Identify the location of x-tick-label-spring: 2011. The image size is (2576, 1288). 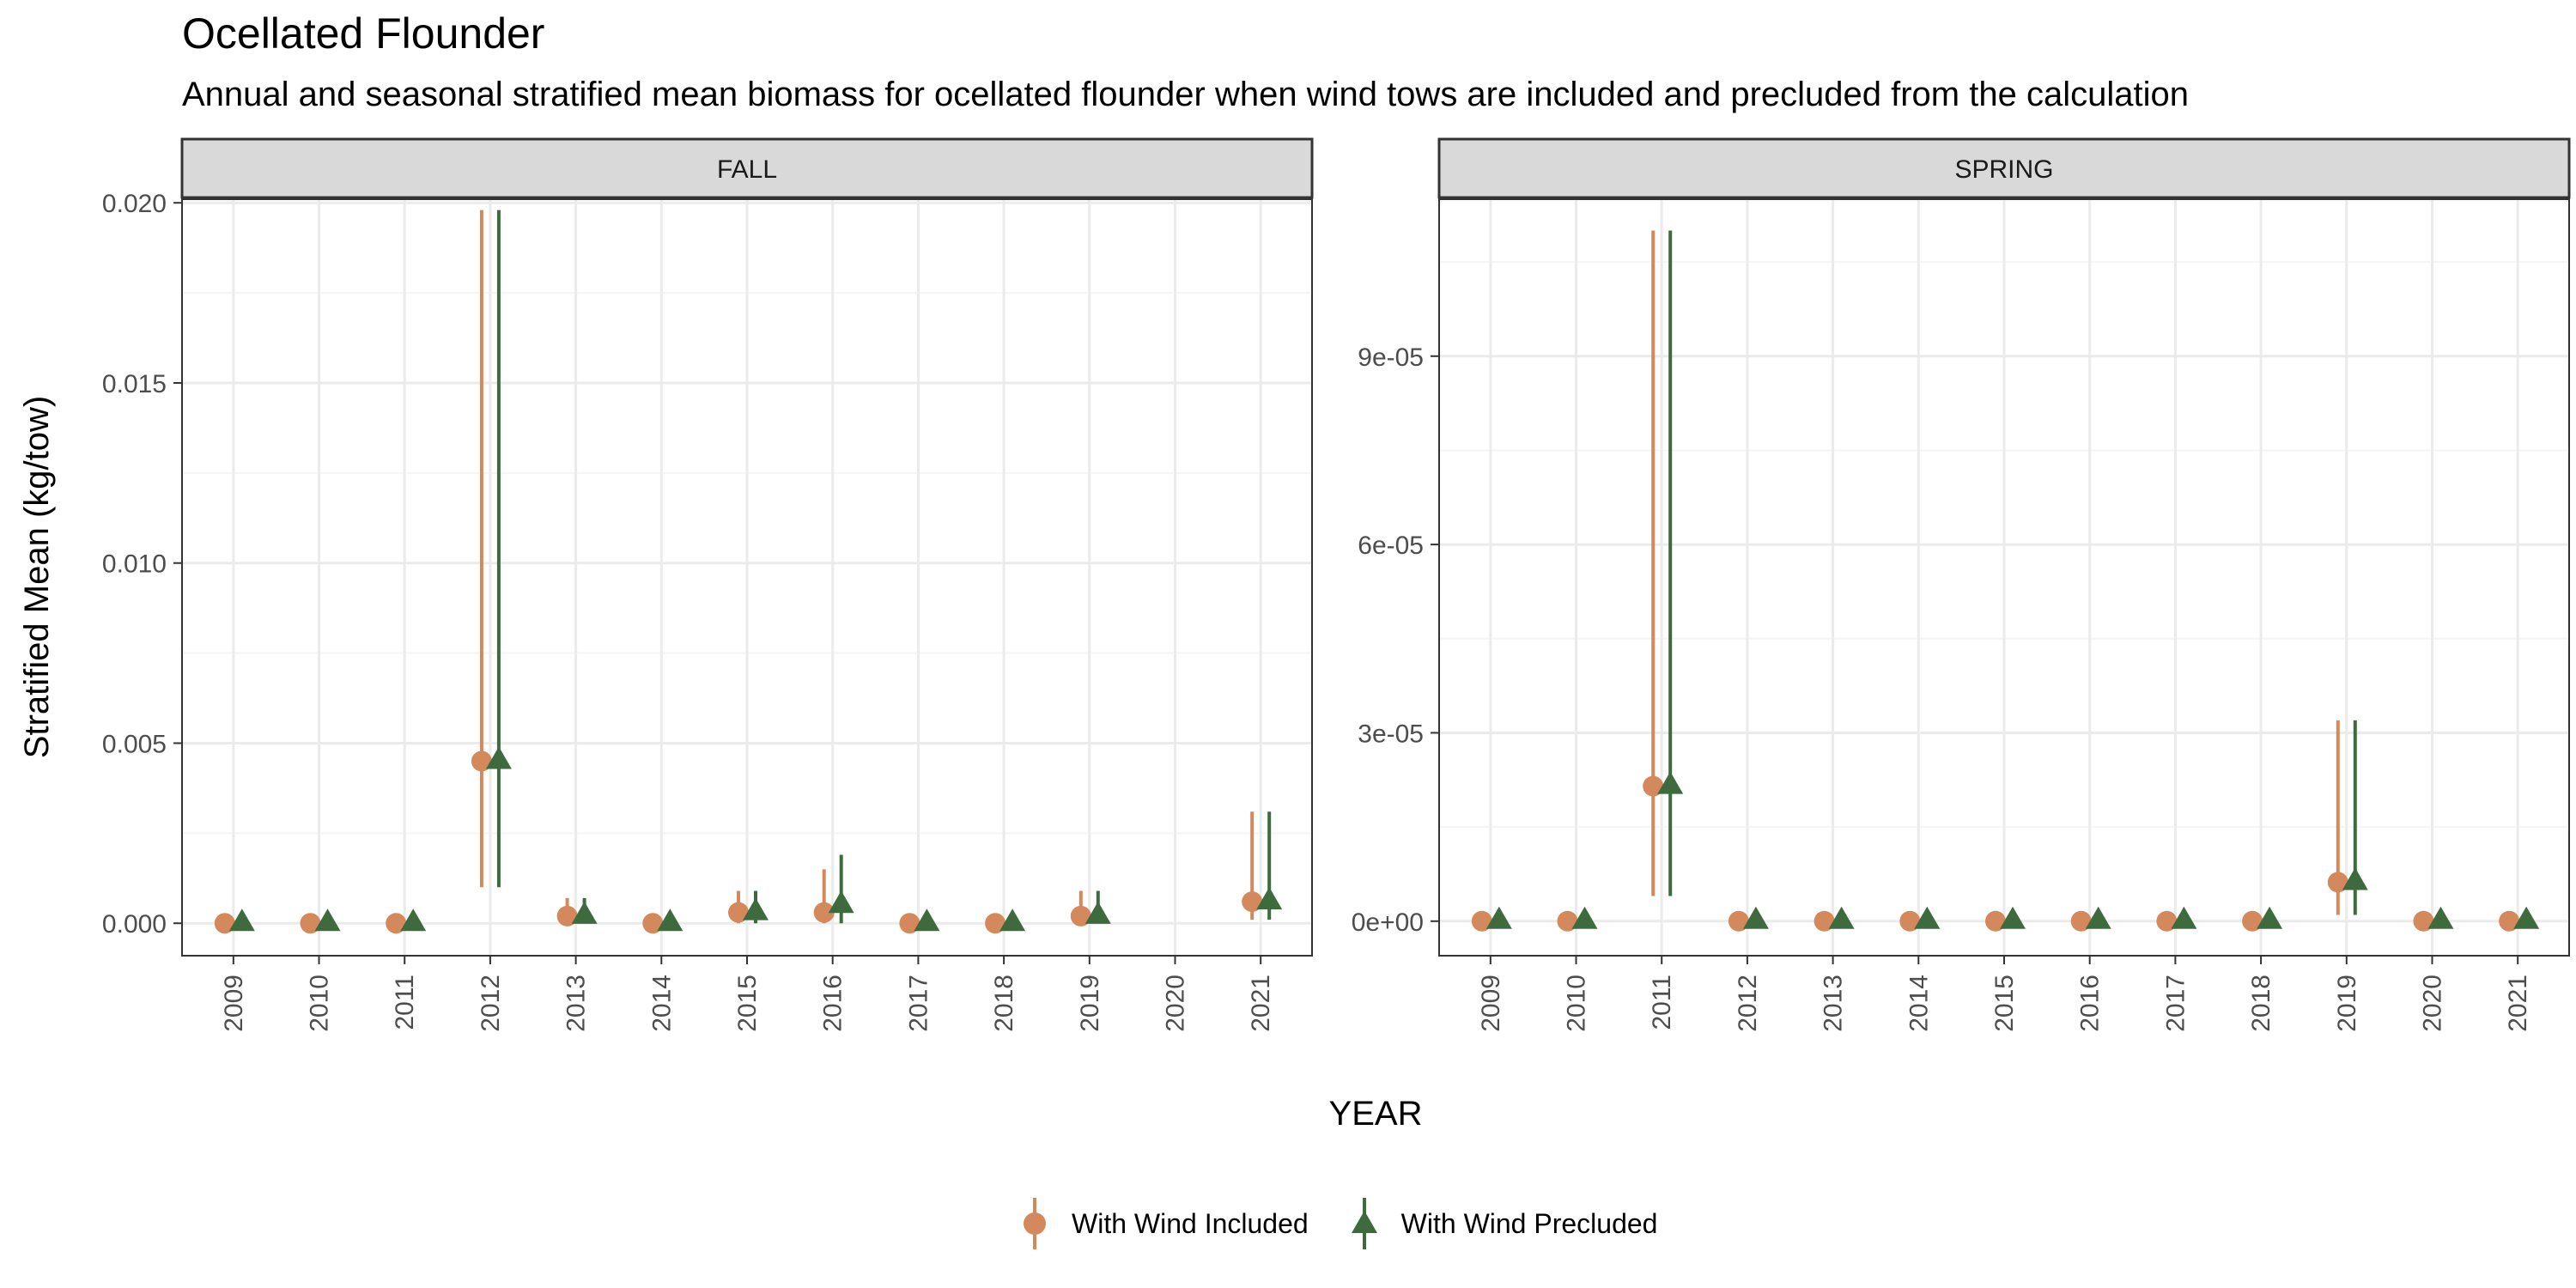
(1662, 1002).